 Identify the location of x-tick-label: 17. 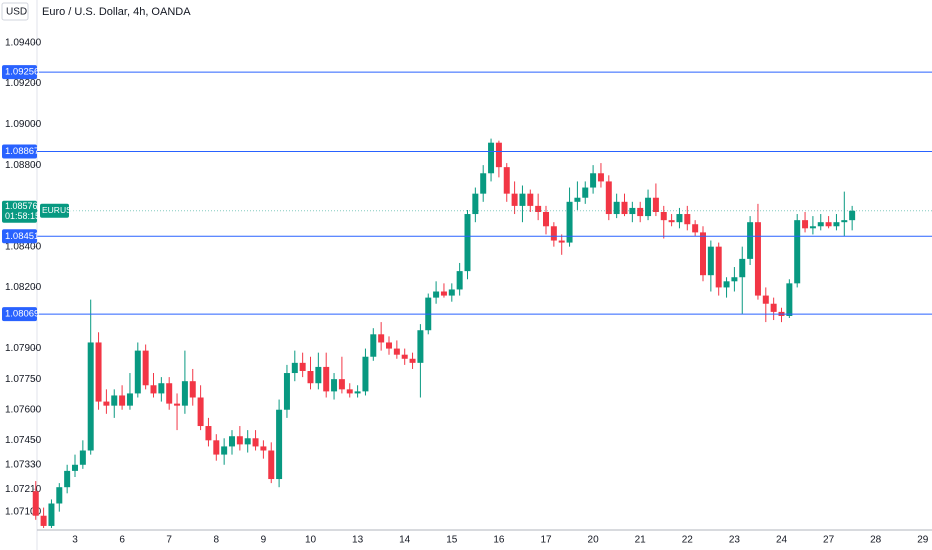
(546, 540).